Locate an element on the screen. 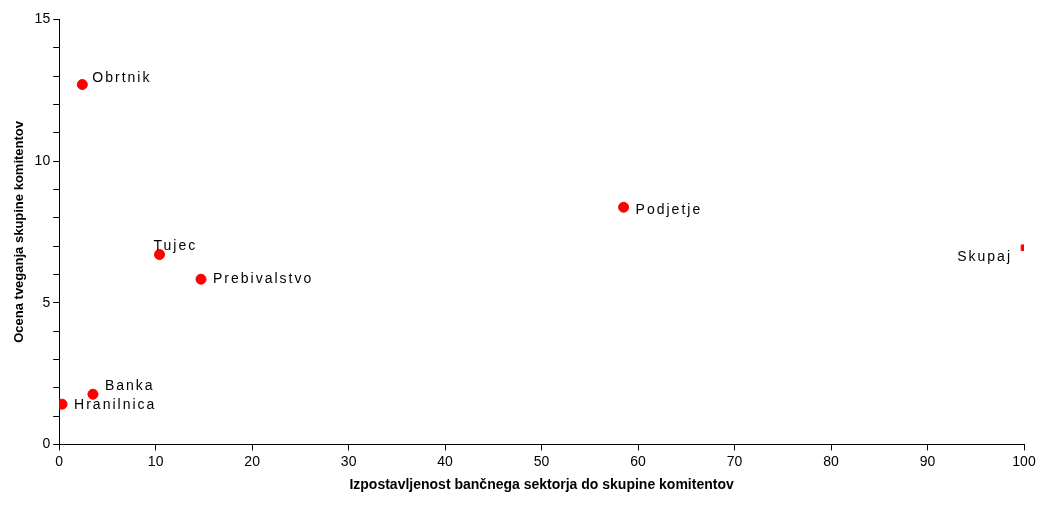 The height and width of the screenshot is (506, 1052). annotation: Tujec is located at coordinates (175, 245).